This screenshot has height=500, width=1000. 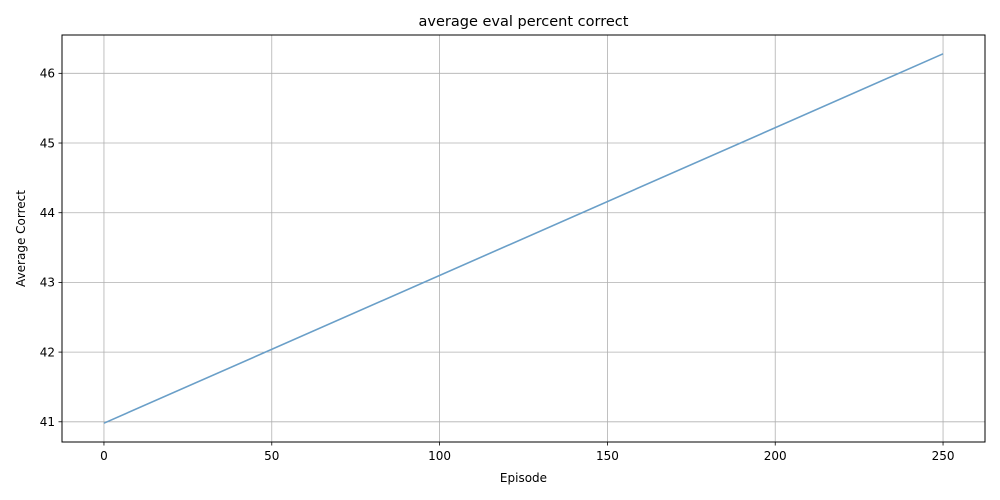 I want to click on x-tick-label: 150, so click(x=607, y=456).